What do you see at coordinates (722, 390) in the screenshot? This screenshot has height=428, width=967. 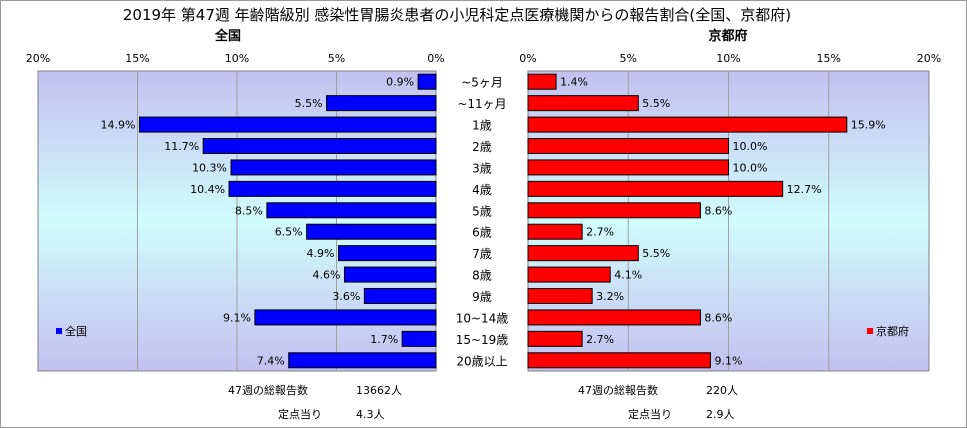 I see `kyoto-total-value: 220人` at bounding box center [722, 390].